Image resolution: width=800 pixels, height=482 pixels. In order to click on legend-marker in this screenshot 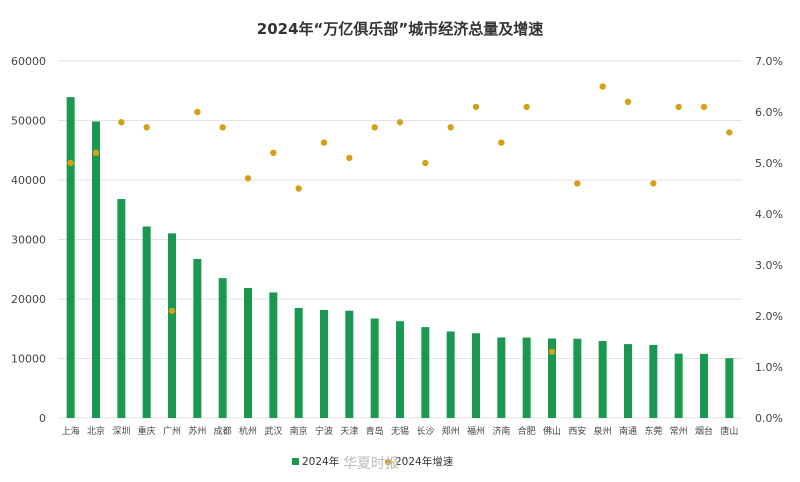, I will do `click(388, 462)`.